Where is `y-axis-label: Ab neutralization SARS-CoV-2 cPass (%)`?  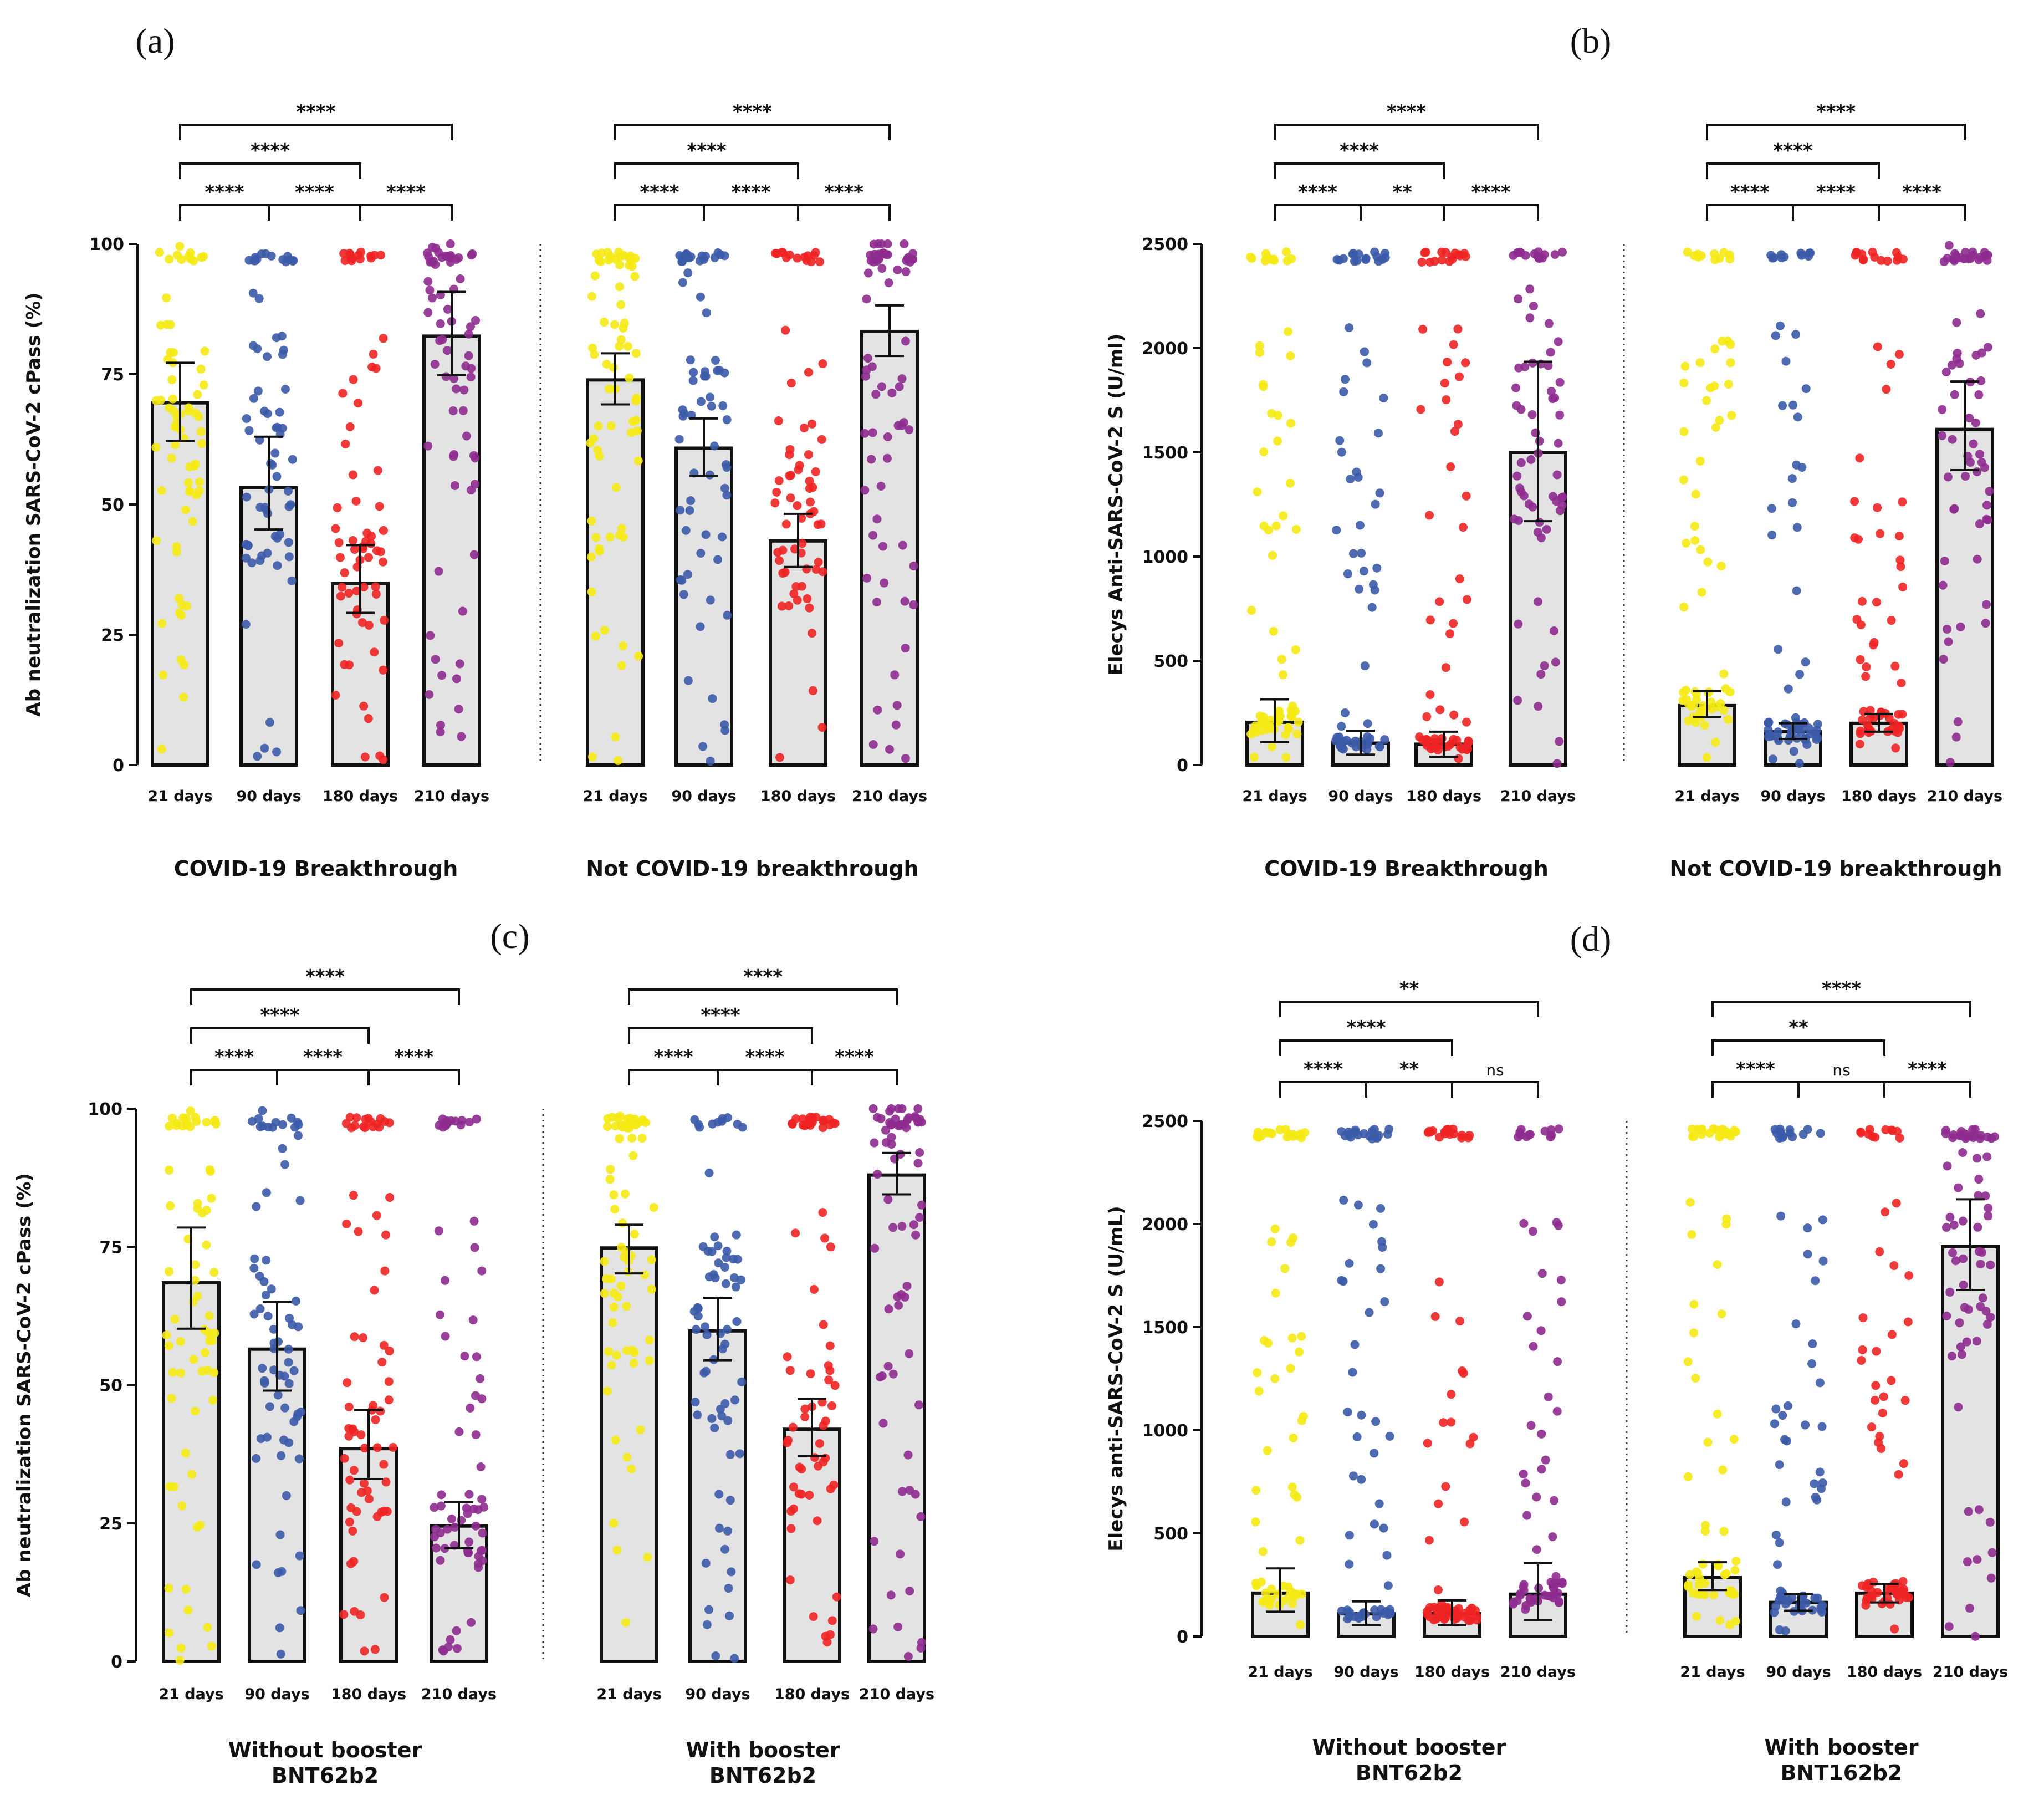 y-axis-label: Ab neutralization SARS-CoV-2 cPass (%) is located at coordinates (34, 504).